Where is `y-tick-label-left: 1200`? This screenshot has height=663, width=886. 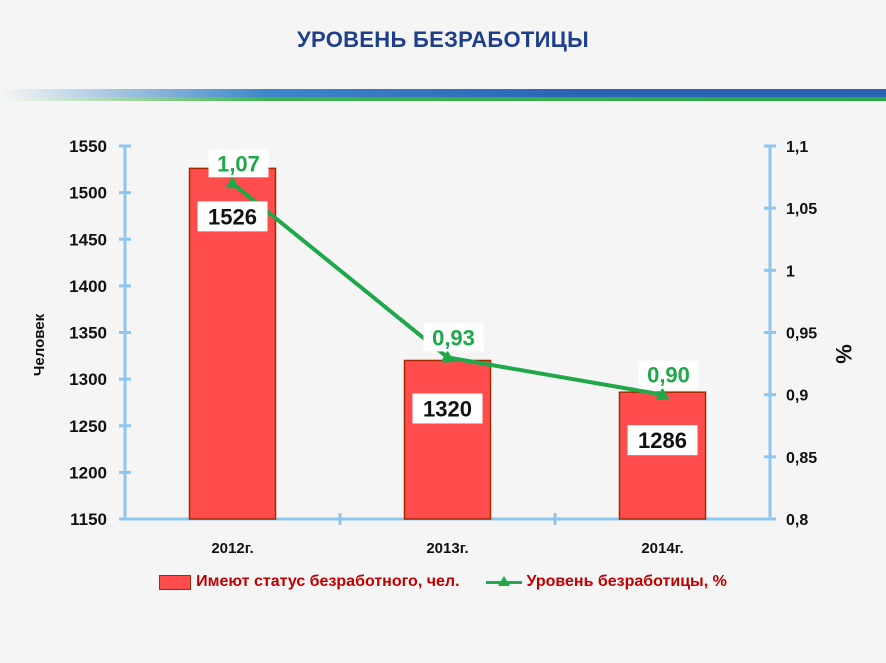
y-tick-label-left: 1200 is located at coordinates (88, 472).